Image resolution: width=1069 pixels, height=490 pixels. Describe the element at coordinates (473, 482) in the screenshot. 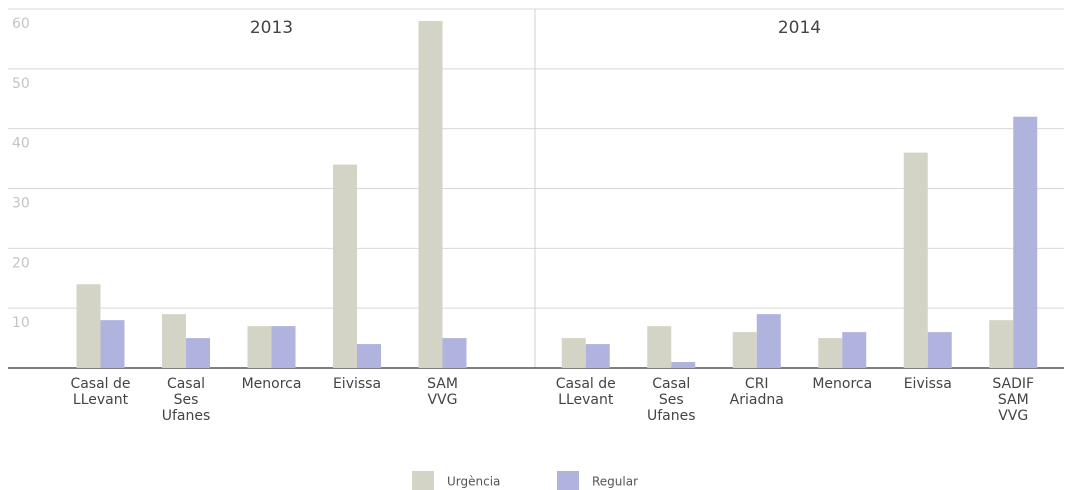

I see `legend-label: Urgència` at that location.